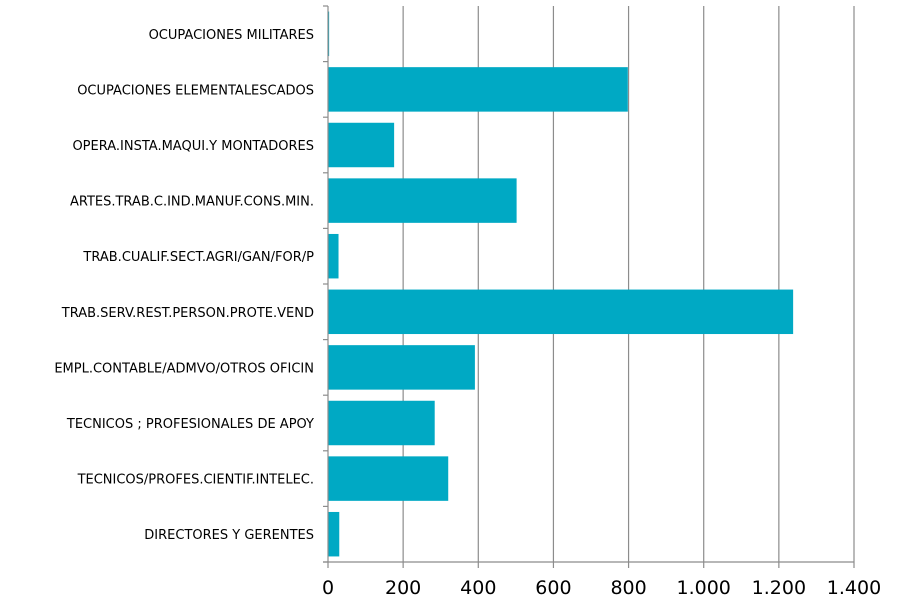 This screenshot has width=907, height=608. I want to click on category-label-1: OCUPACIONES ELEMENTALESCADOS, so click(195, 90).